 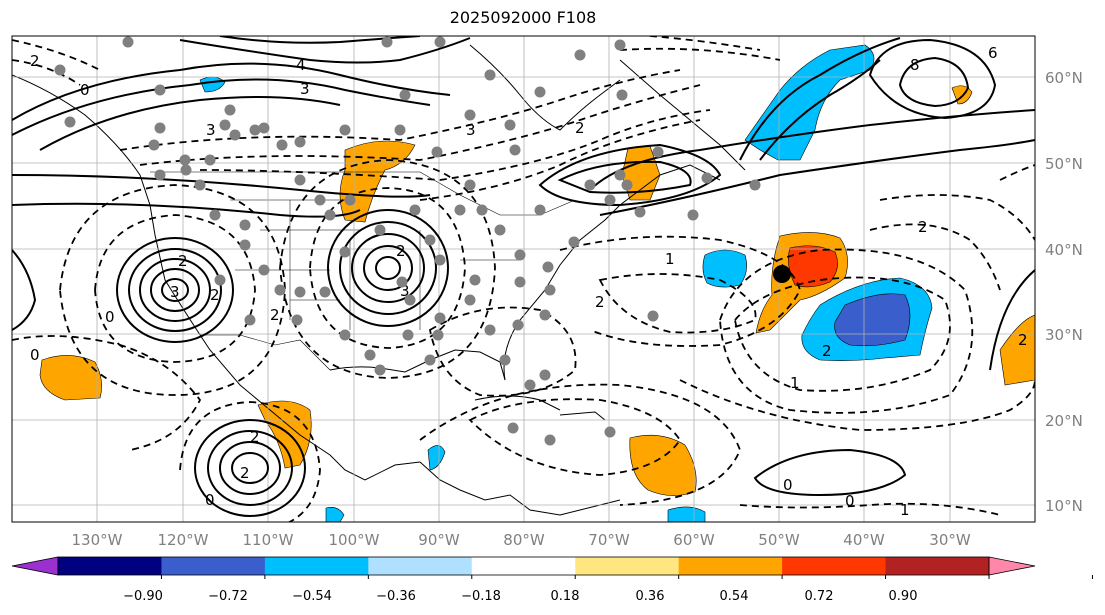 What do you see at coordinates (795, 383) in the screenshot?
I see `contour-label: 1` at bounding box center [795, 383].